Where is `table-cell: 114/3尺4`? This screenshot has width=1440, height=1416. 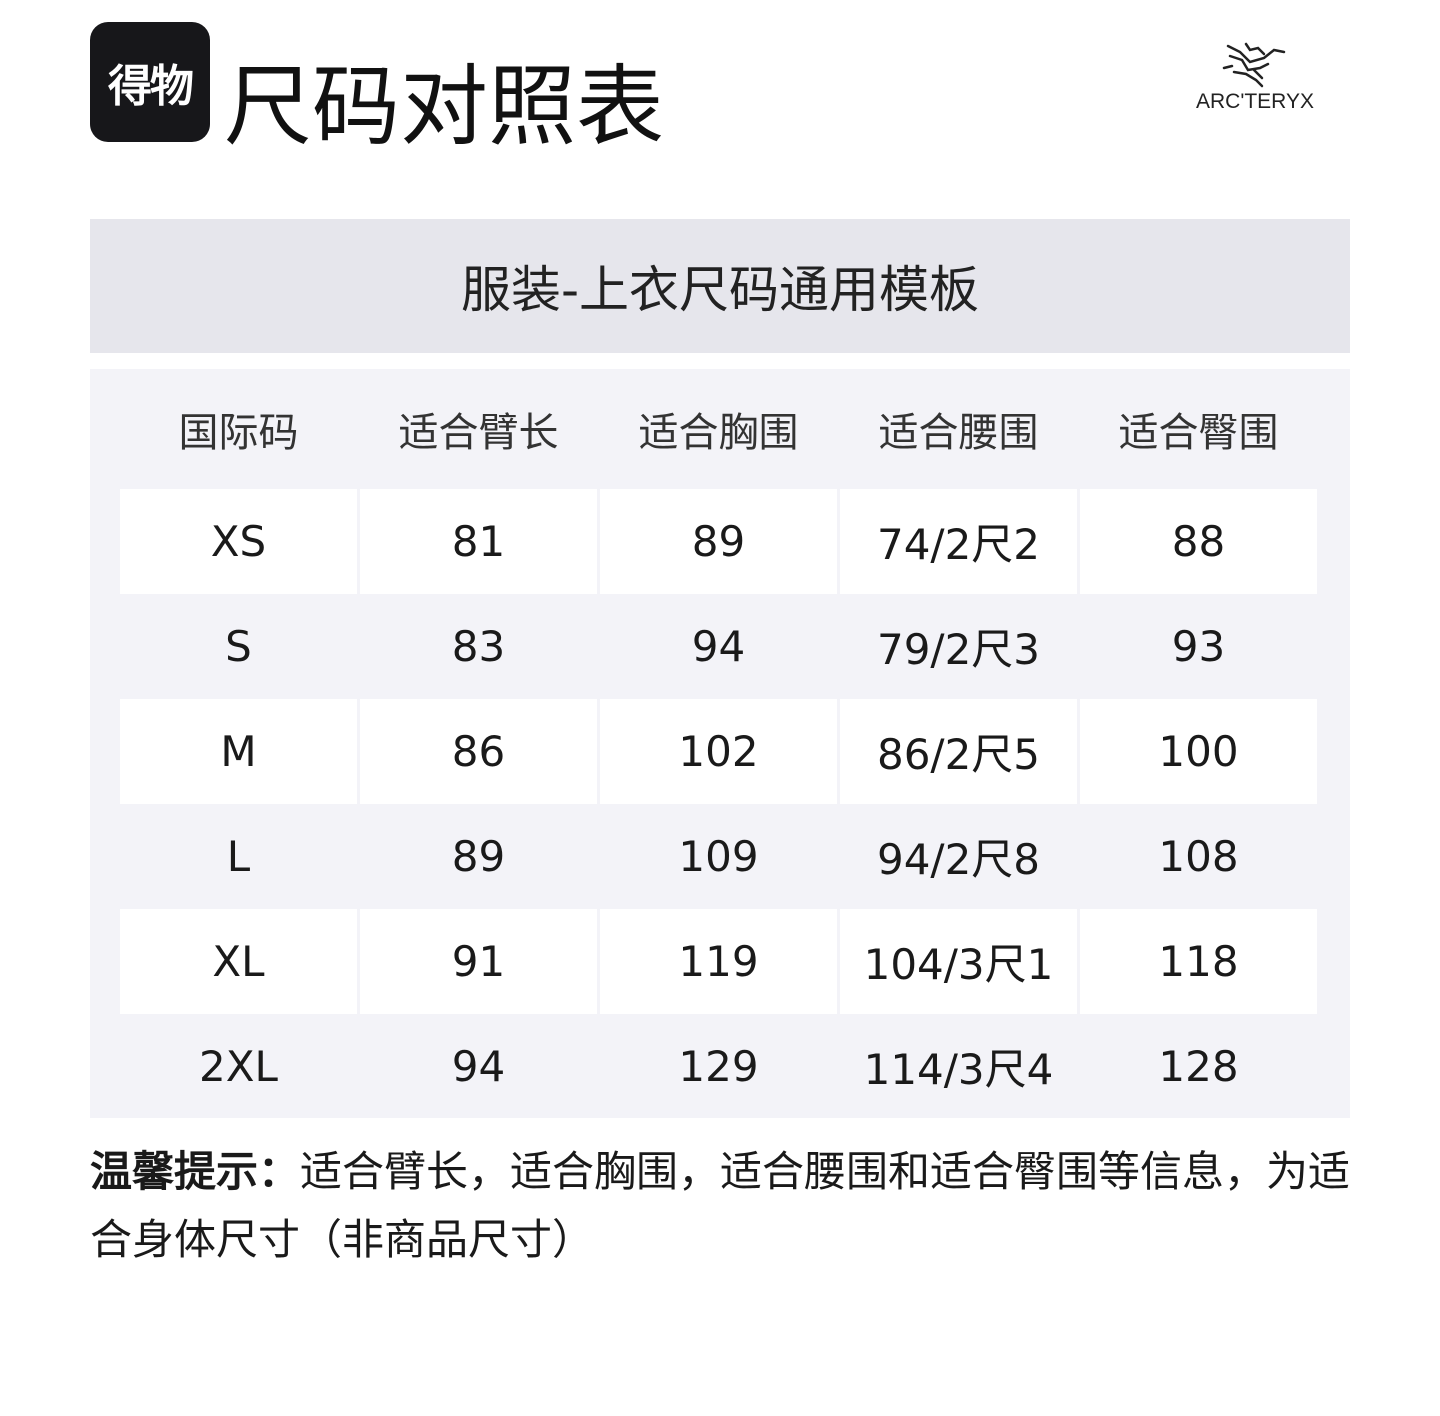
table-cell: 114/3尺4 is located at coordinates (958, 1069).